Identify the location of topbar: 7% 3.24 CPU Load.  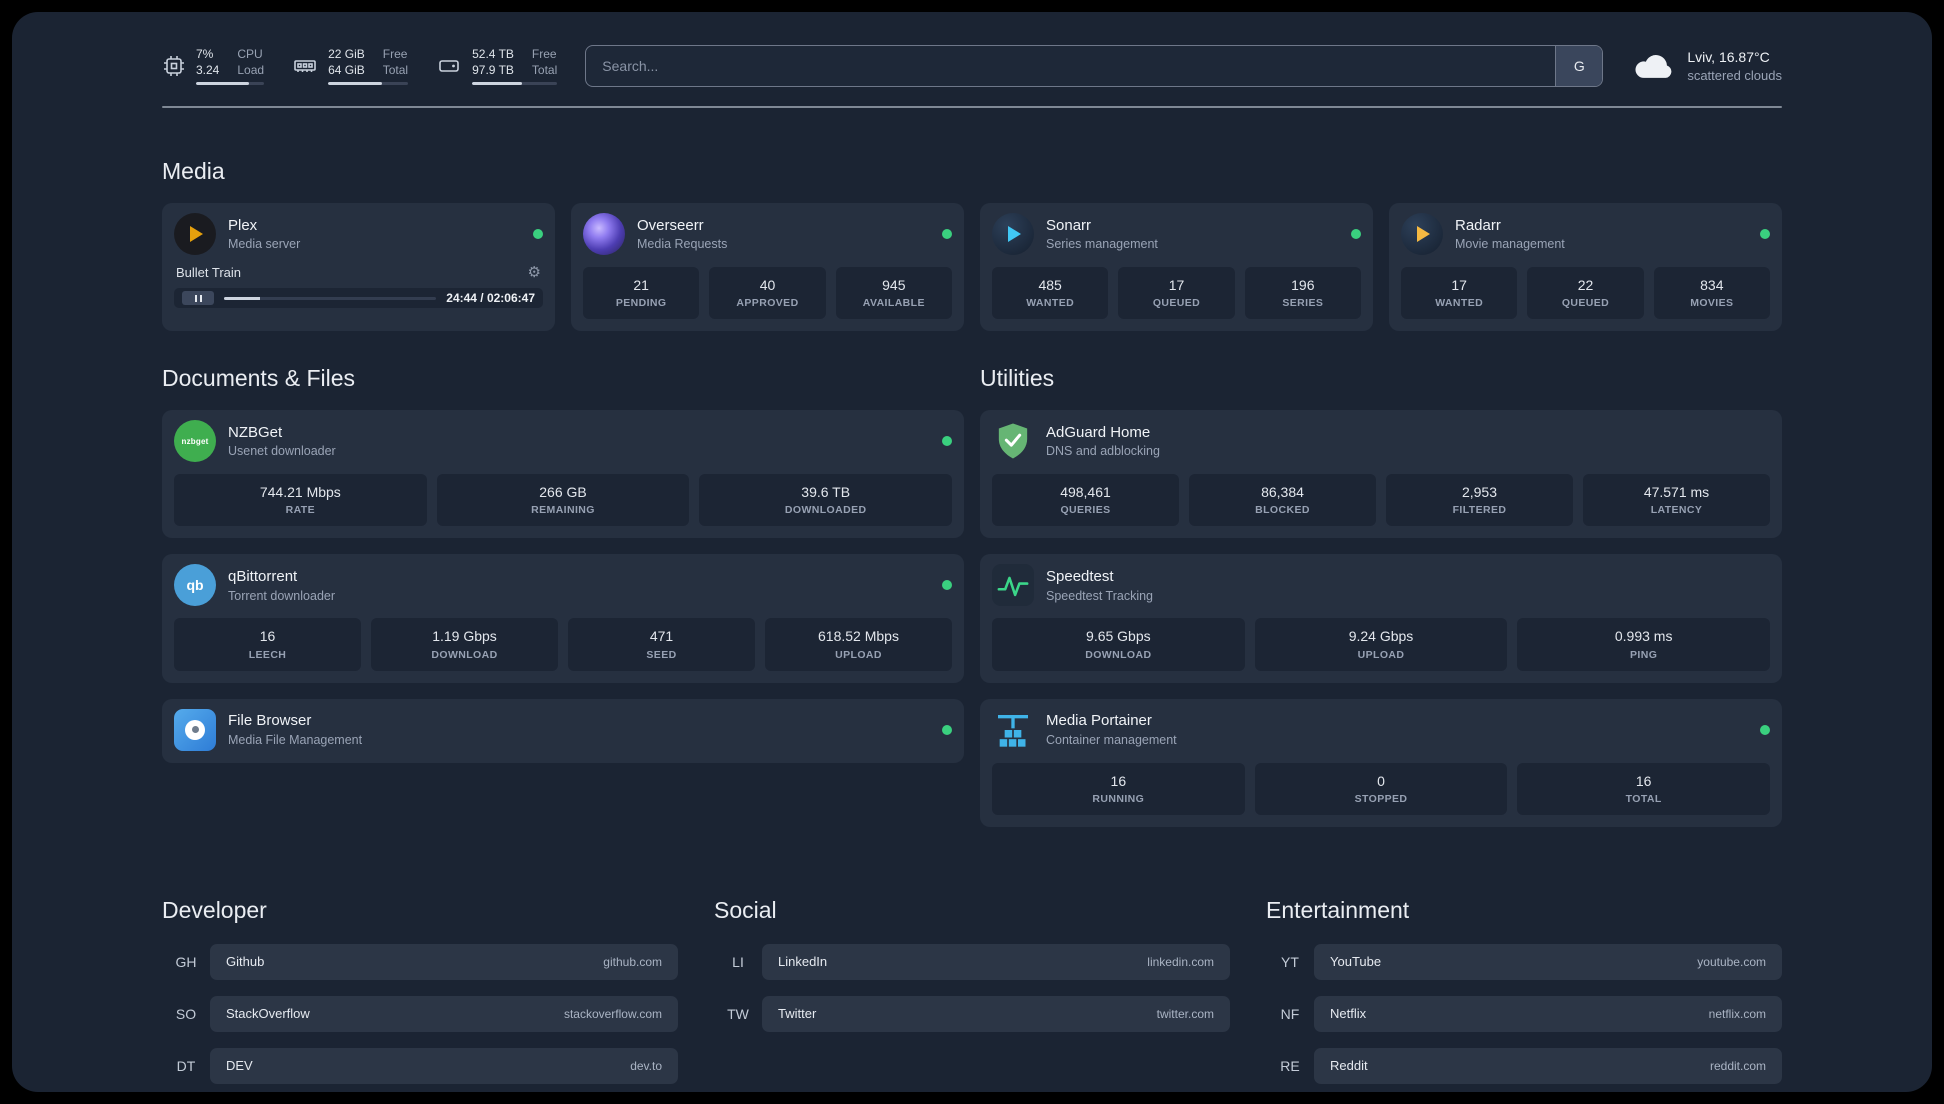
(972, 66).